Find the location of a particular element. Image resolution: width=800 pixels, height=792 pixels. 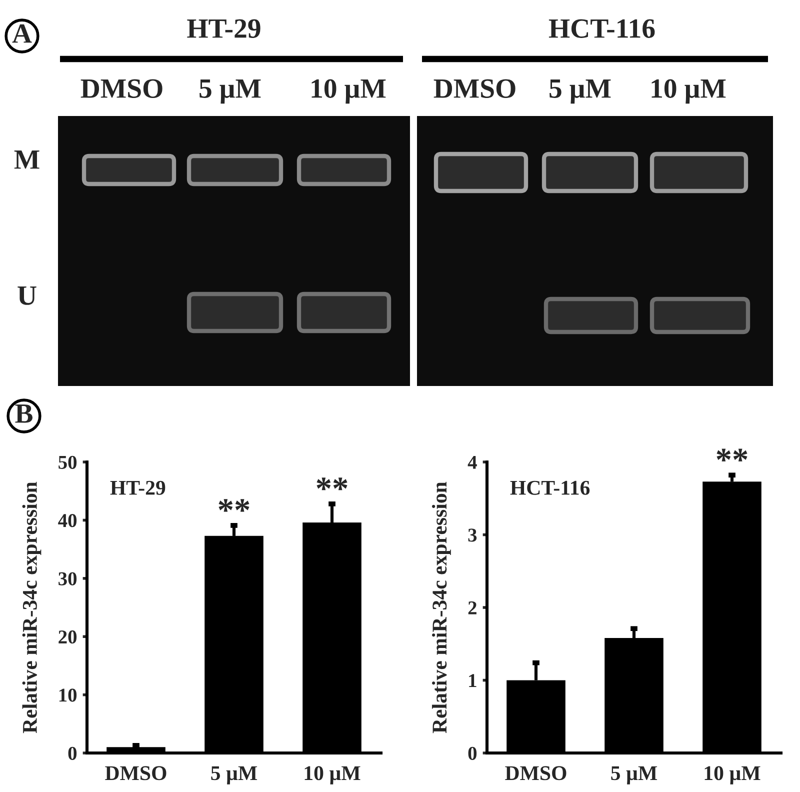

y-tick-label: 1 is located at coordinates (472, 680).